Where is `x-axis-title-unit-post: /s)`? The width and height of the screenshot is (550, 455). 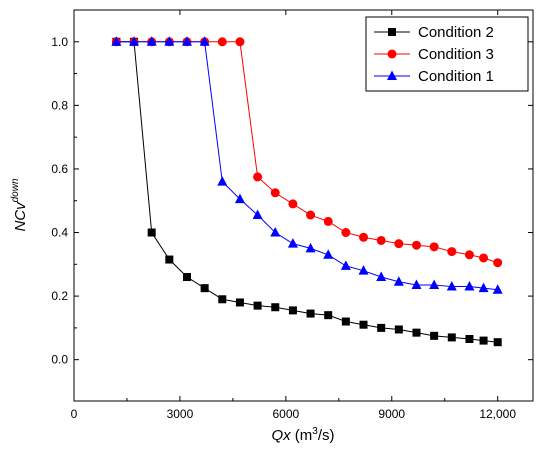 x-axis-title-unit-post: /s) is located at coordinates (326, 435).